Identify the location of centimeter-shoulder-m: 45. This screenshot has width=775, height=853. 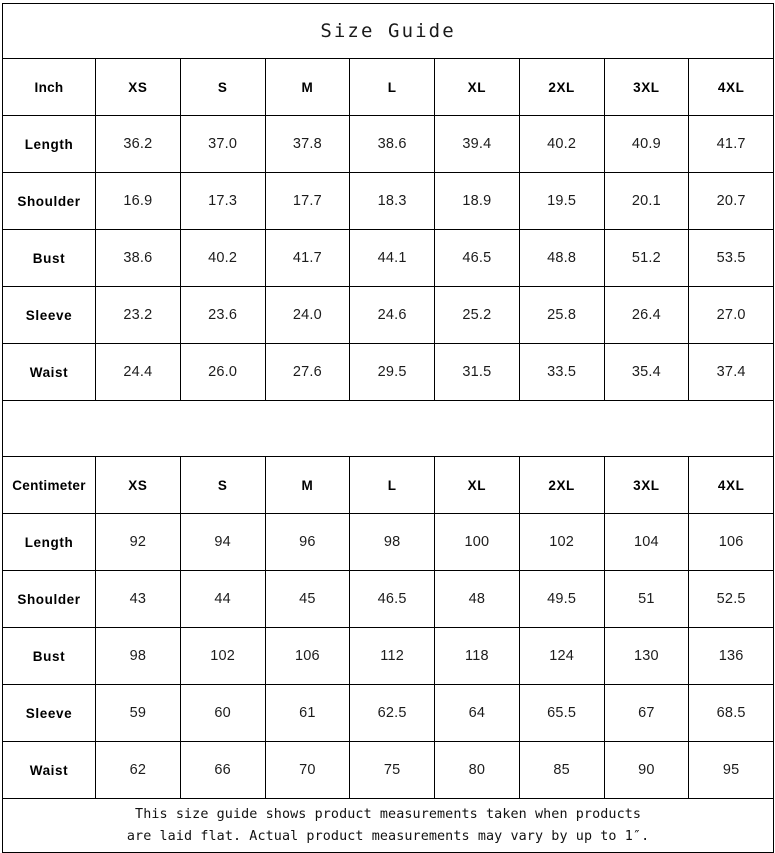
(307, 599).